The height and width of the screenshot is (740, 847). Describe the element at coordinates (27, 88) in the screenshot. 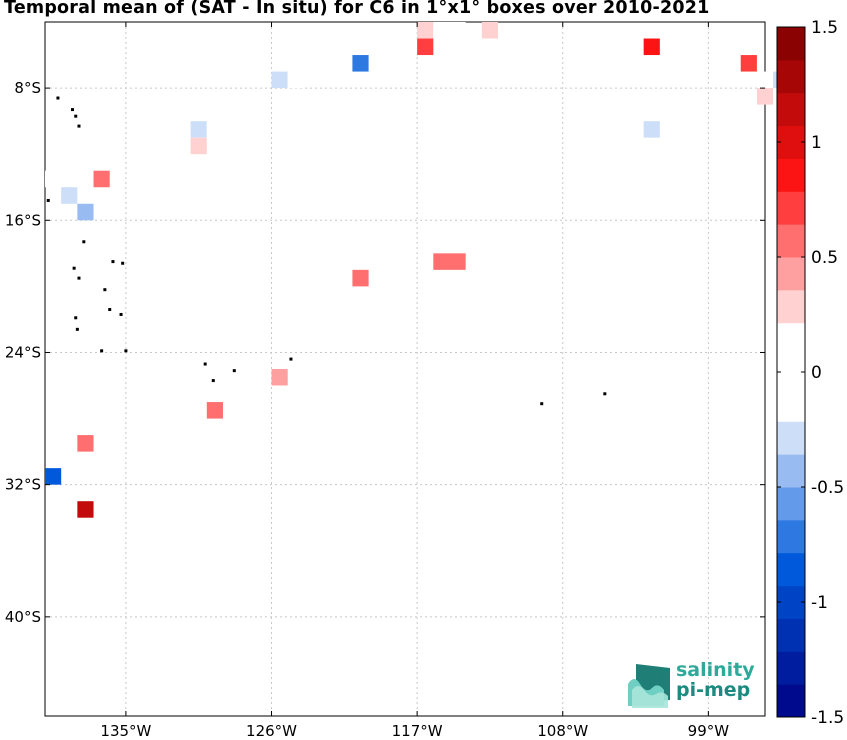

I see `y-tick-label: 8°S` at that location.